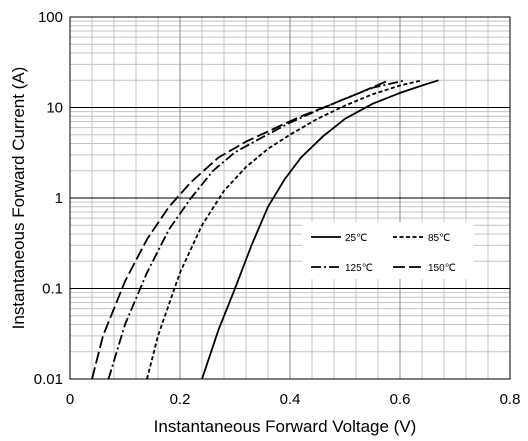 The height and width of the screenshot is (441, 528). I want to click on x-tick-label: 0.4, so click(290, 399).